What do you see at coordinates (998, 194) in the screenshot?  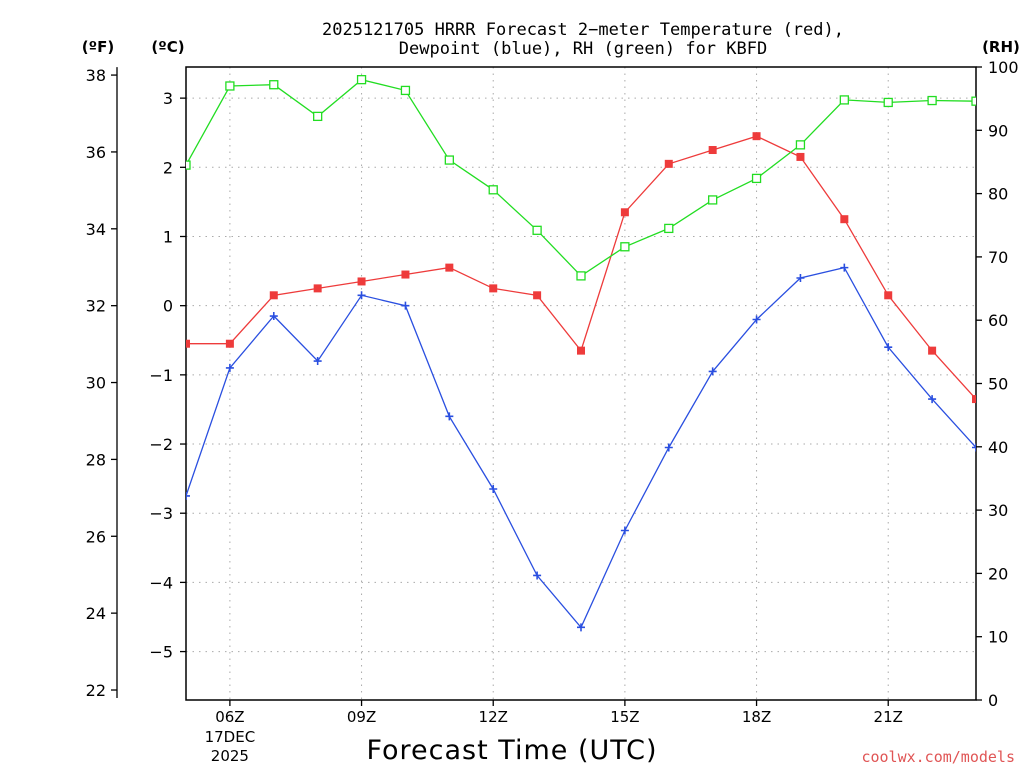 I see `rh-tick-label: 80` at bounding box center [998, 194].